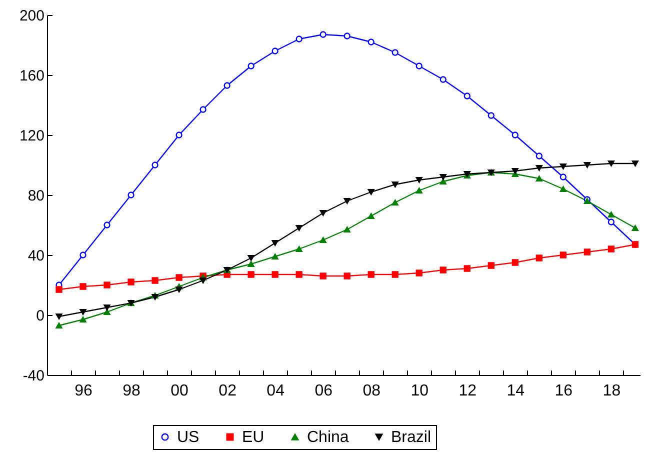 The height and width of the screenshot is (455, 645). I want to click on x-tick-label: 14, so click(515, 391).